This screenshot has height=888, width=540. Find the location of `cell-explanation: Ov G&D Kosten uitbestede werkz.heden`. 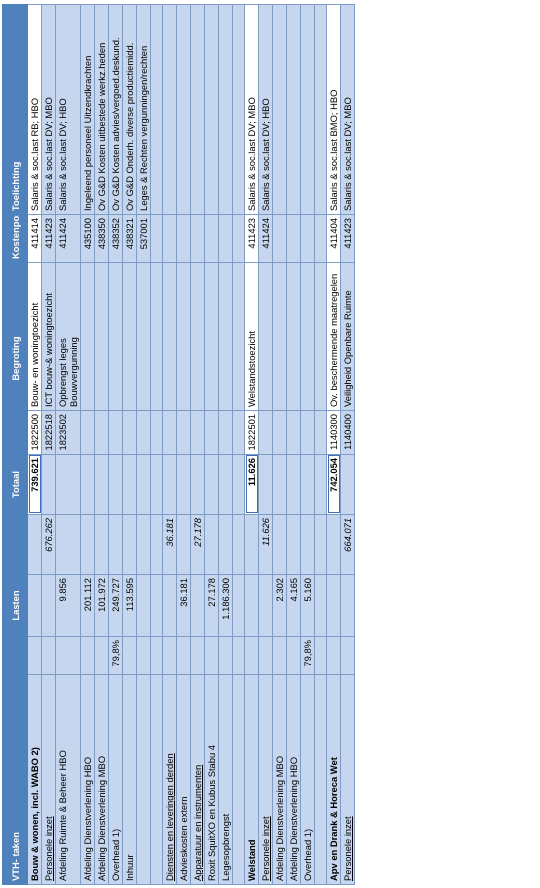

cell-explanation: Ov G&D Kosten uitbestede werkz.heden is located at coordinates (101, 109).